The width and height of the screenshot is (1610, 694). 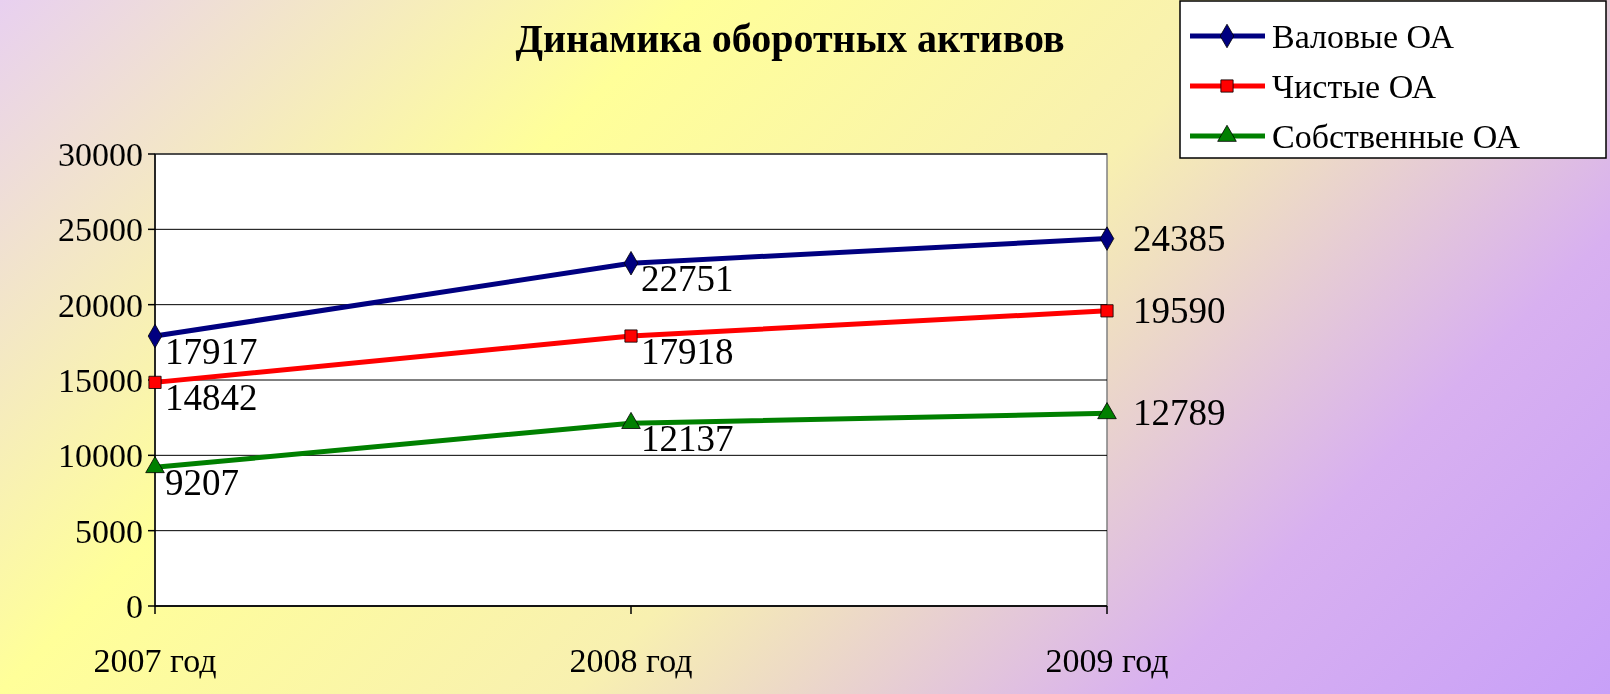 I want to click on y-tick-label: 10000, so click(x=100, y=456).